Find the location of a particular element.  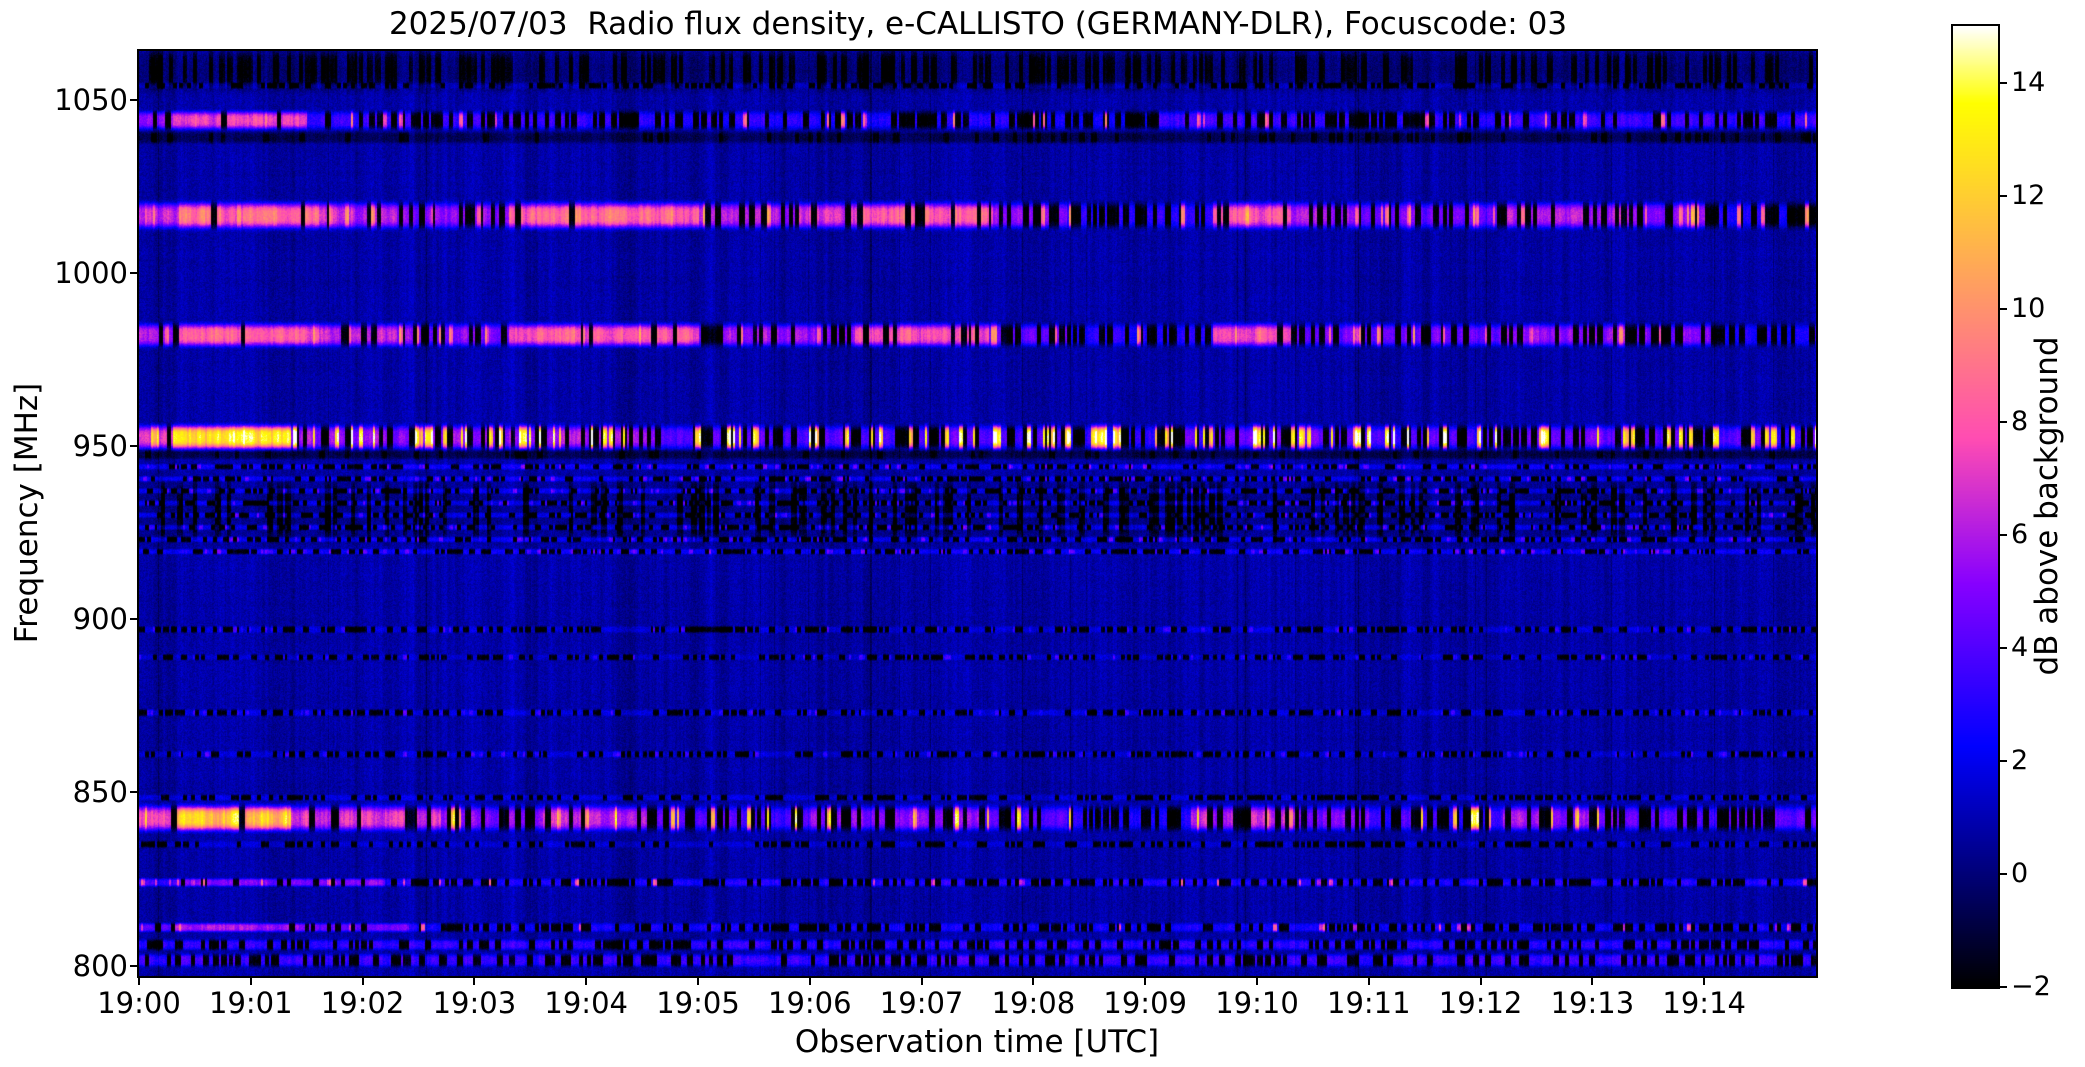

y-tick-label: 900 is located at coordinates (100, 619).